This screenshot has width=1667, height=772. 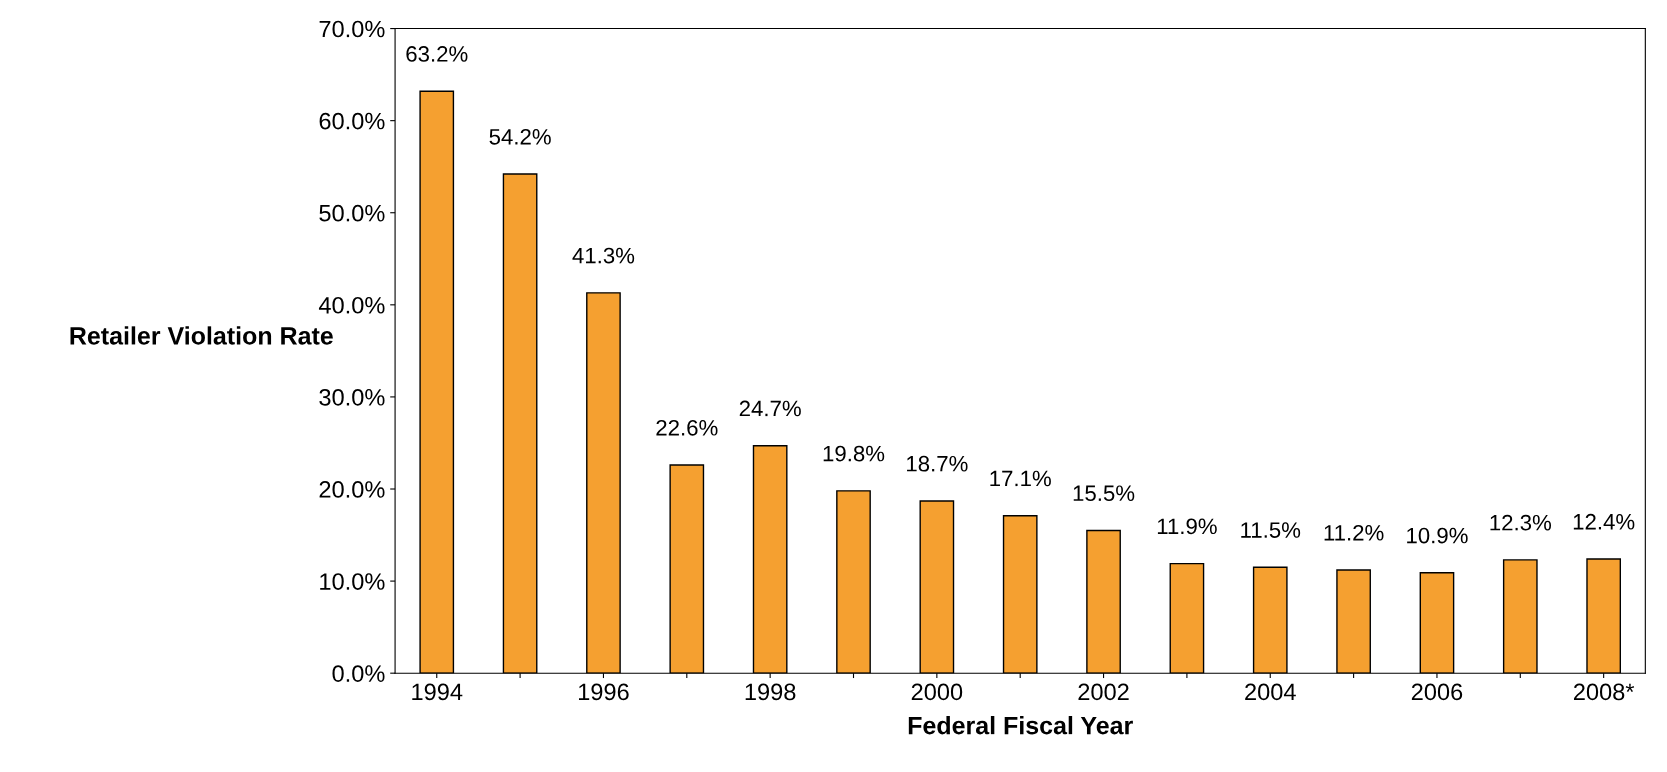 What do you see at coordinates (1437, 692) in the screenshot?
I see `x-tick-label: 2006` at bounding box center [1437, 692].